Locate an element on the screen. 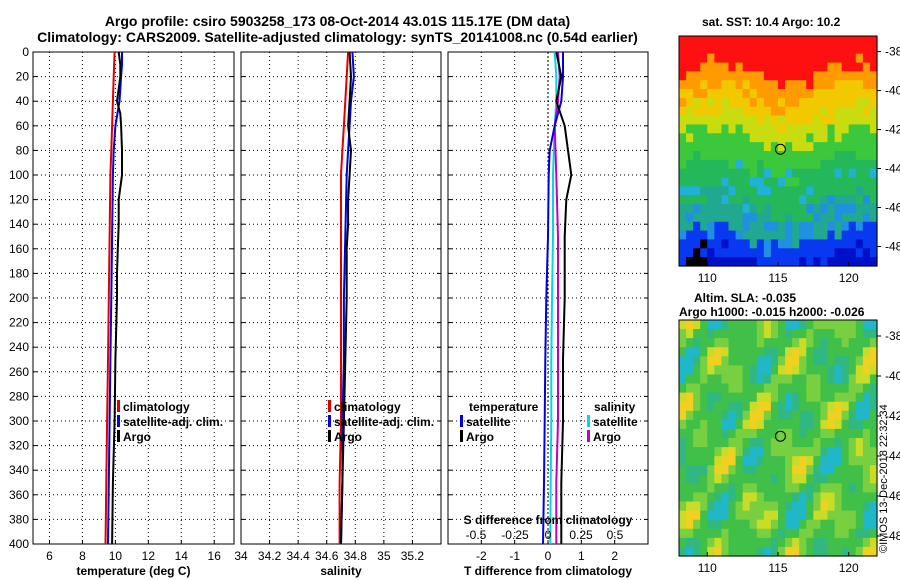  legend-satellite-swatch is located at coordinates (118, 421).